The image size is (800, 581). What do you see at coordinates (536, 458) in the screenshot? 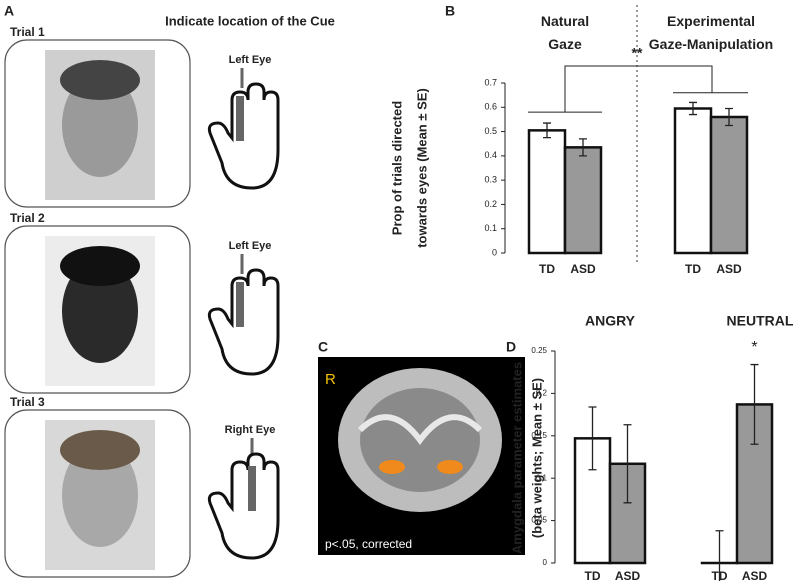
I see `y-axis-label: (beta weights; Mean ± SE)` at bounding box center [536, 458].